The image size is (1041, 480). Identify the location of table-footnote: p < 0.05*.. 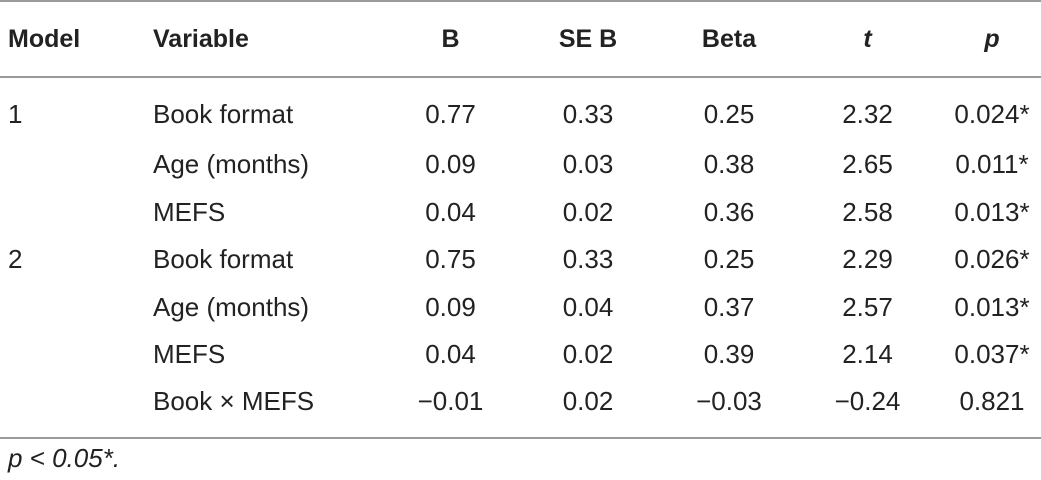
(64, 458).